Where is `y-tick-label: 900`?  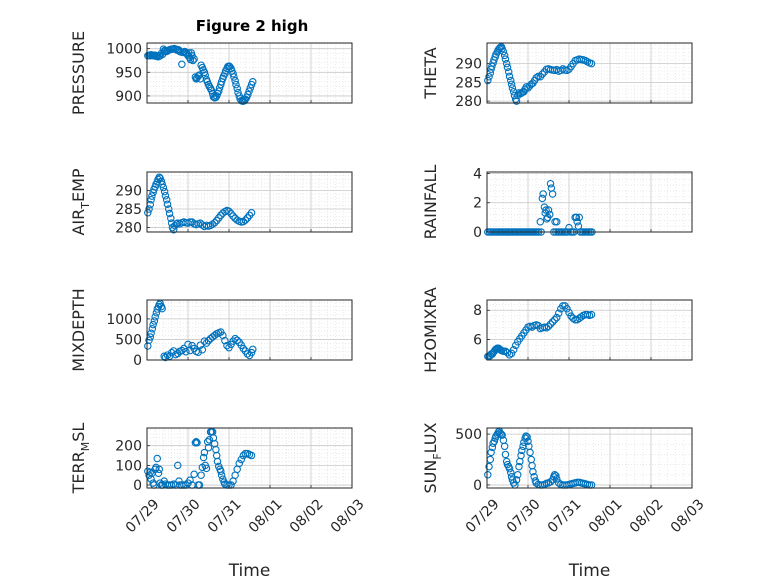
y-tick-label: 900 is located at coordinates (128, 97).